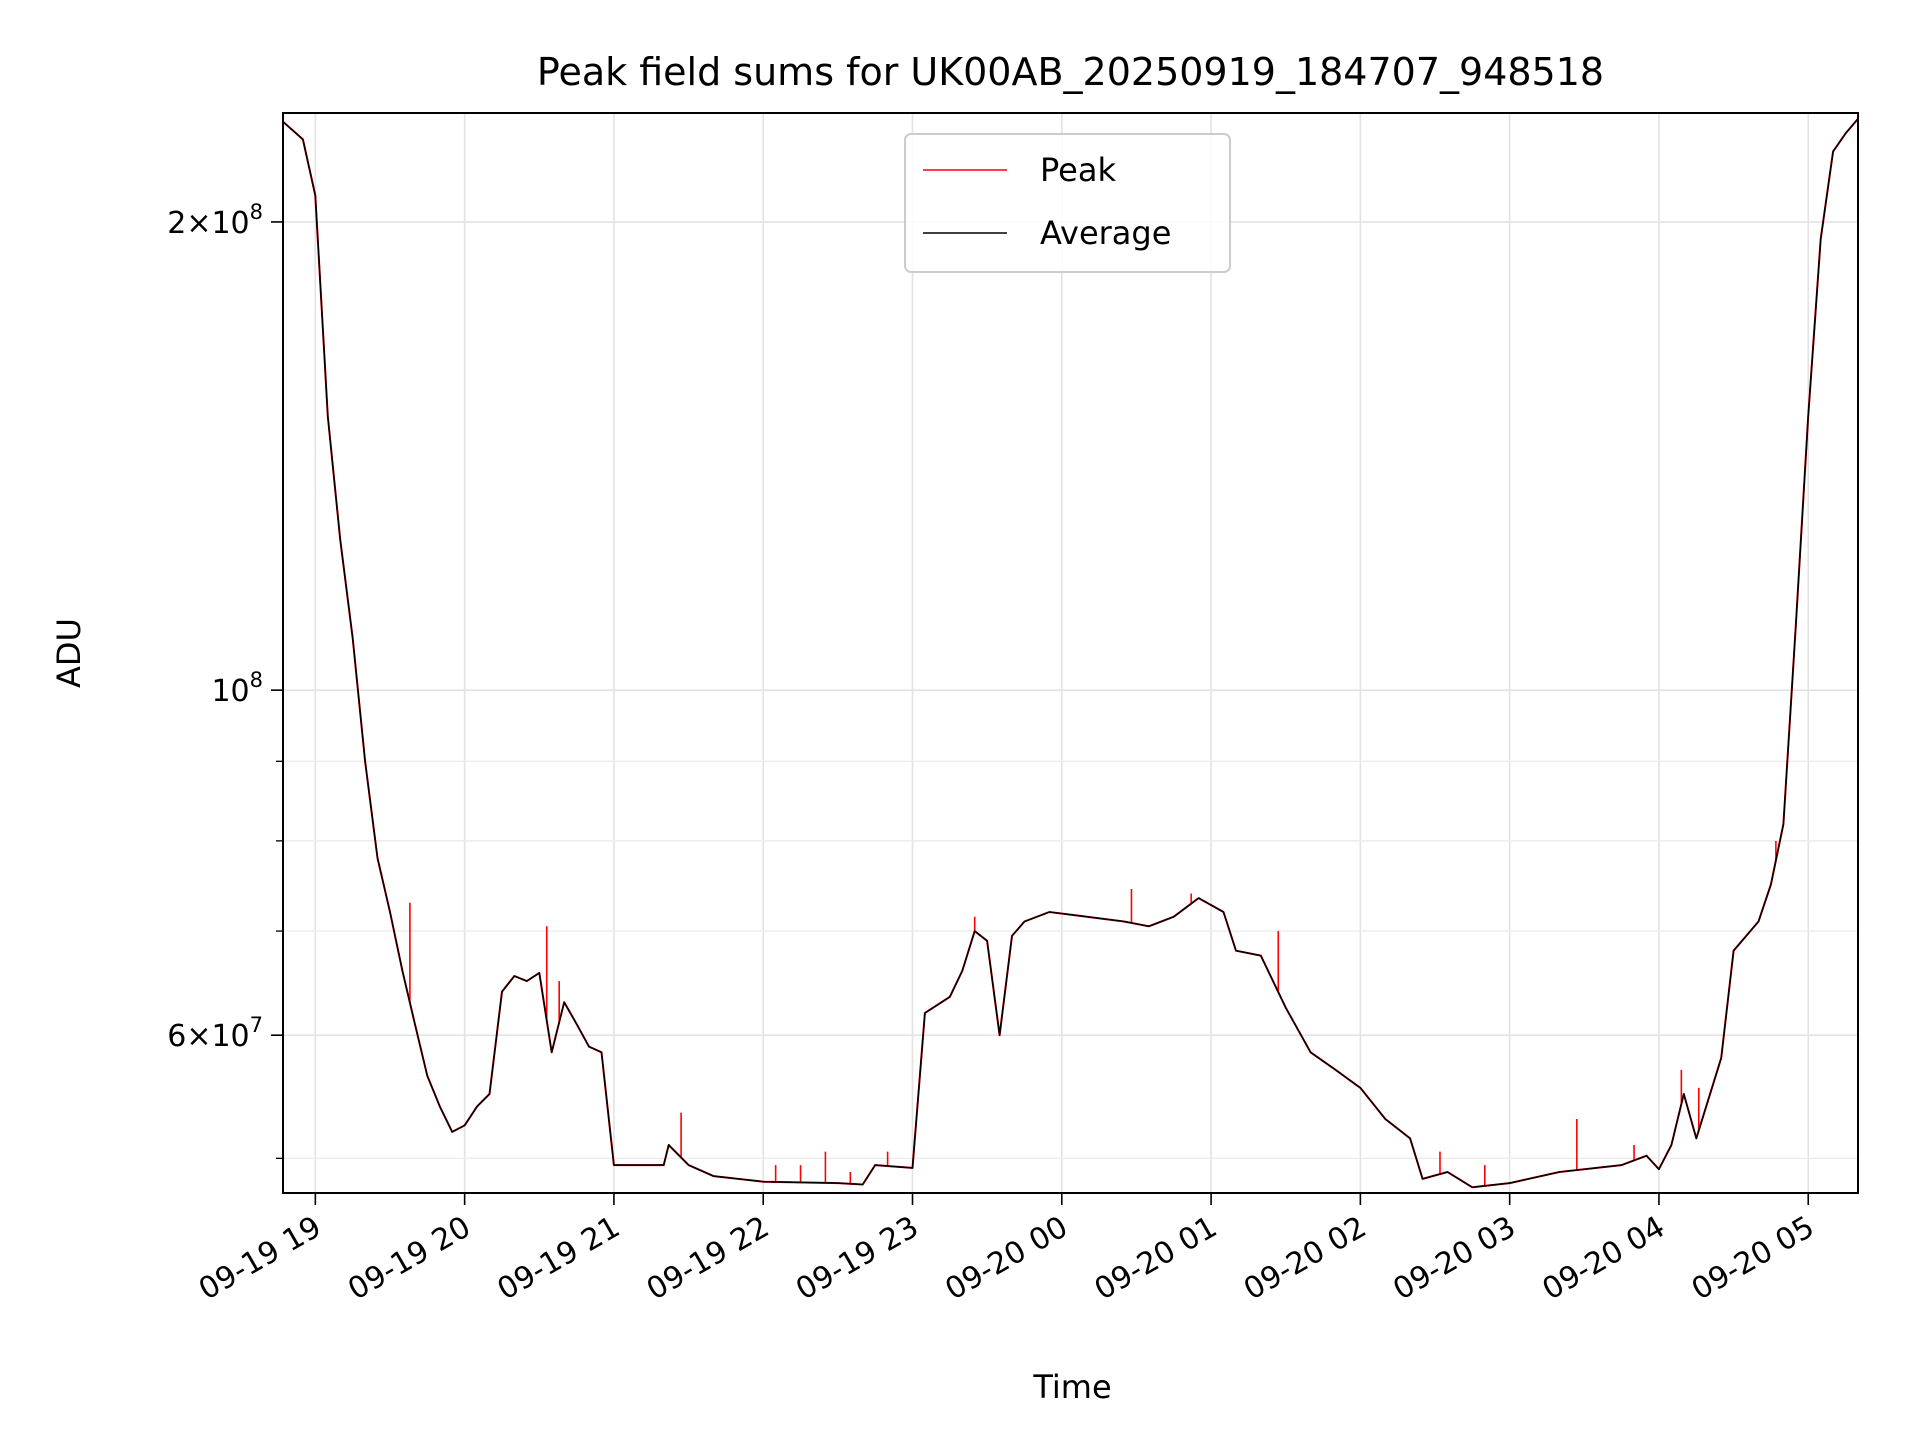 The image size is (1920, 1440). Describe the element at coordinates (1604, 1259) in the screenshot. I see `x-tick-label: 09-20 04` at that location.